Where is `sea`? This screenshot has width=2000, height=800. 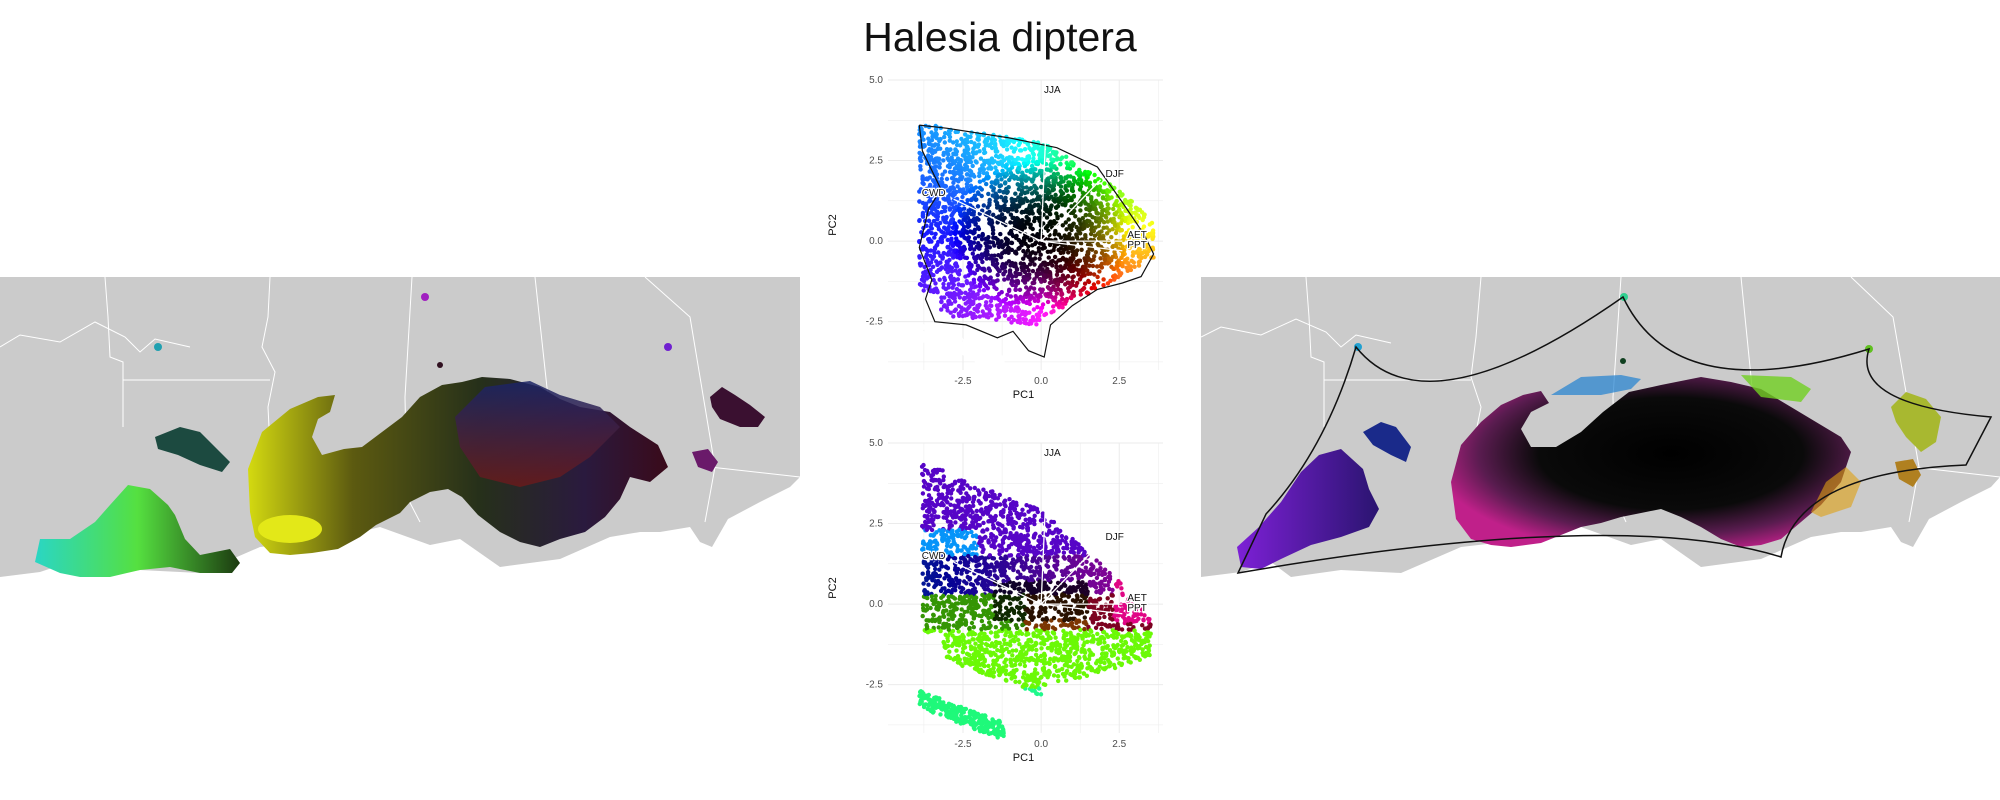
sea is located at coordinates (400, 536).